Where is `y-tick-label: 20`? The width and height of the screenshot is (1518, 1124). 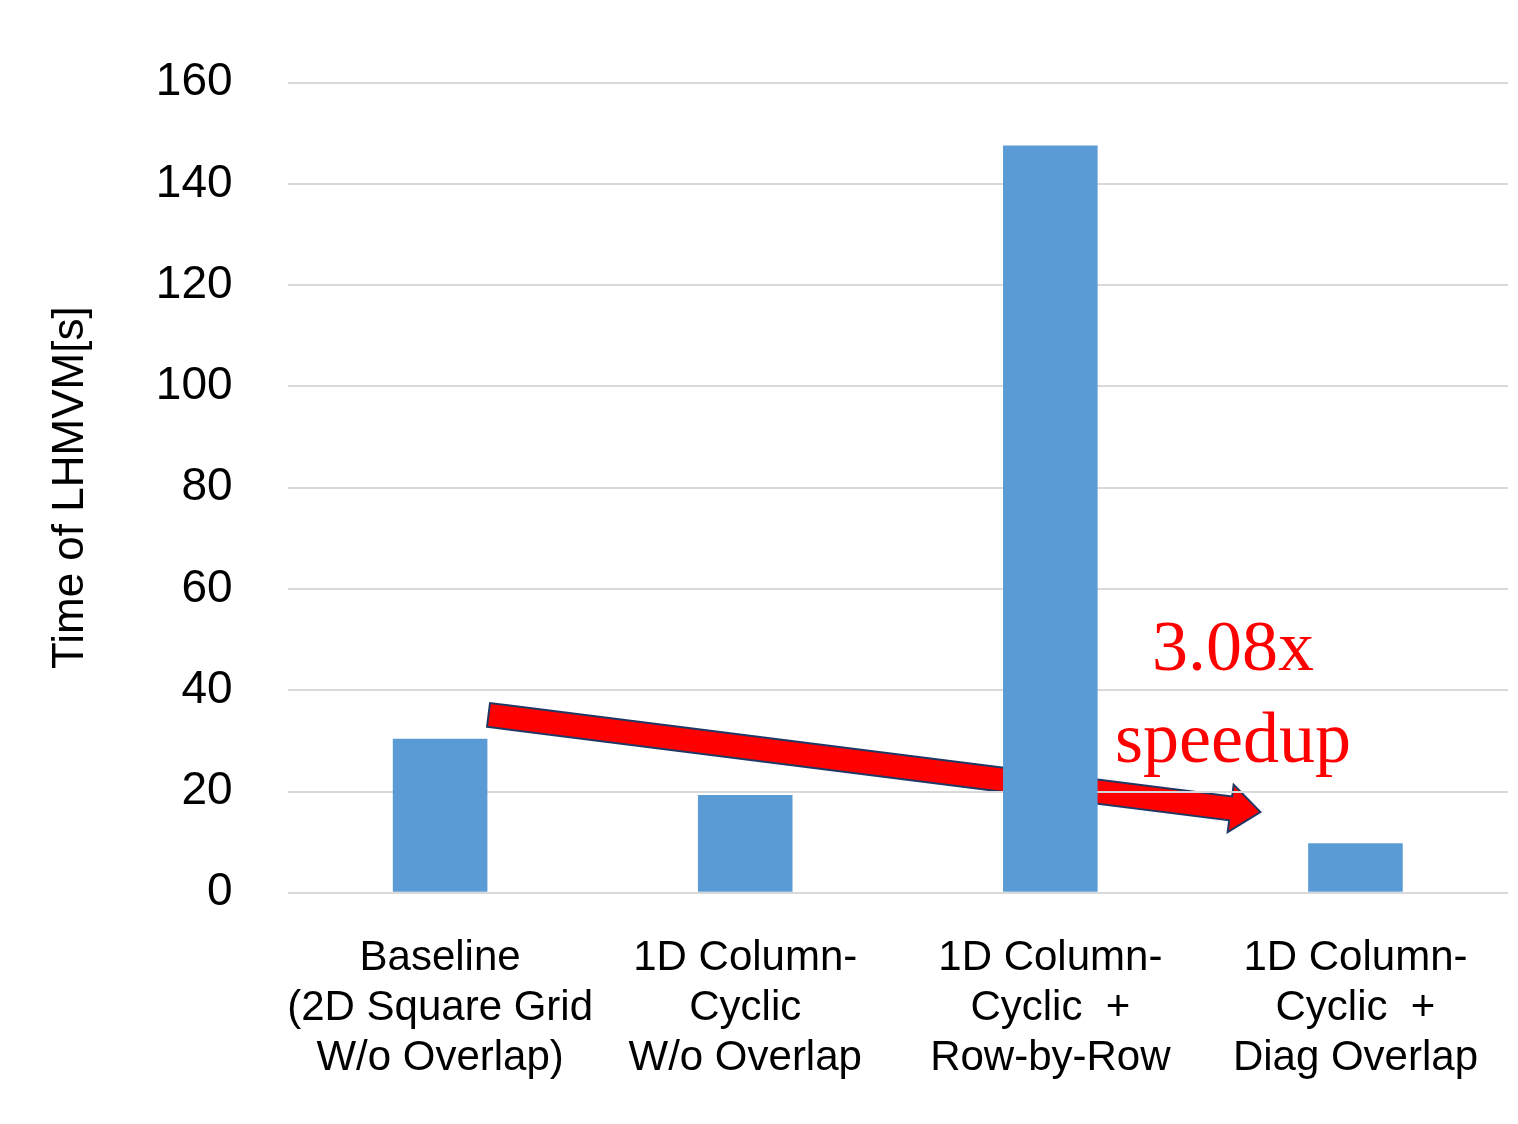
y-tick-label: 20 is located at coordinates (207, 788).